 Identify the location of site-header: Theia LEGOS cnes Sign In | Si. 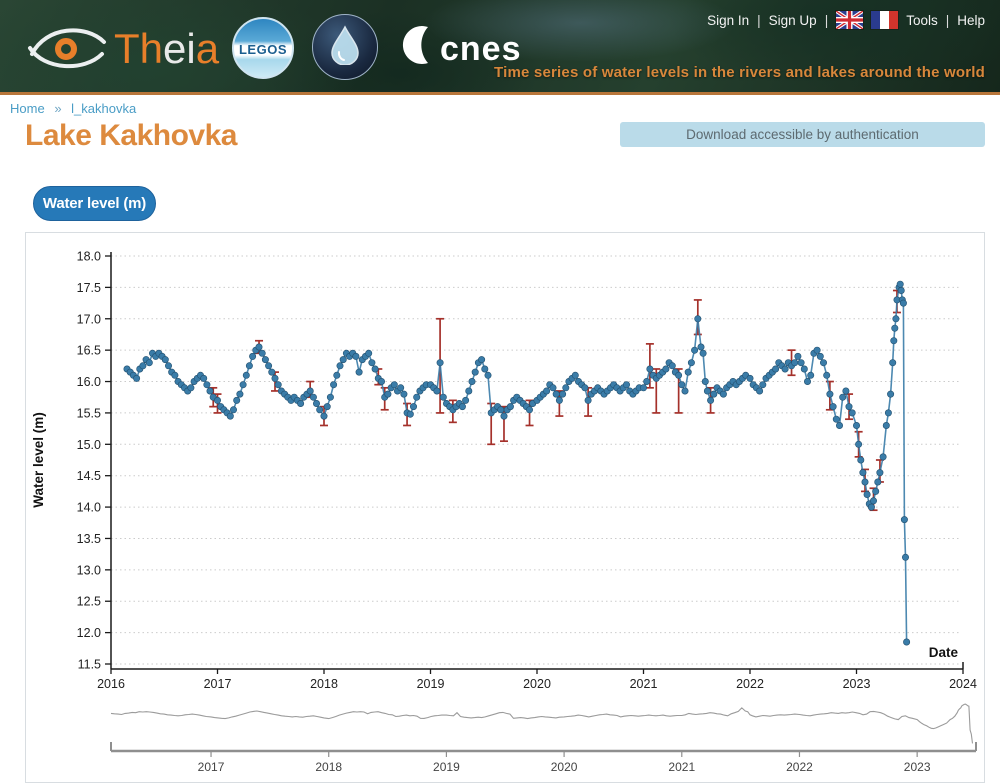
(500, 47).